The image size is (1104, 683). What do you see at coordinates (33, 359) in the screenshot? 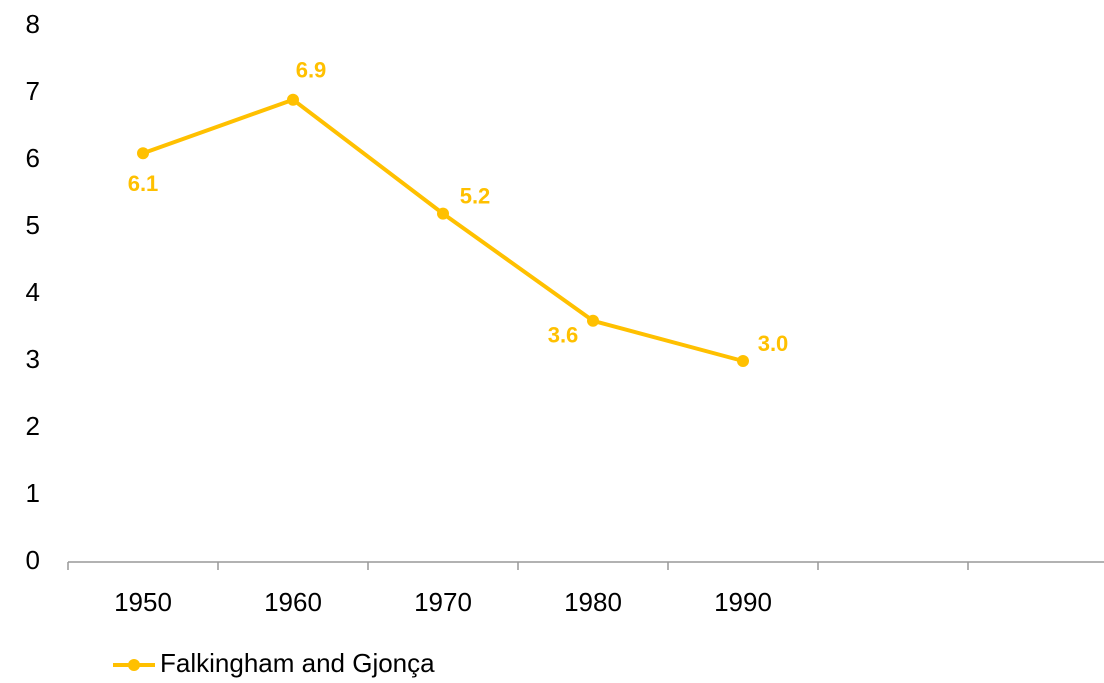
I see `y-tick-label: 3` at bounding box center [33, 359].